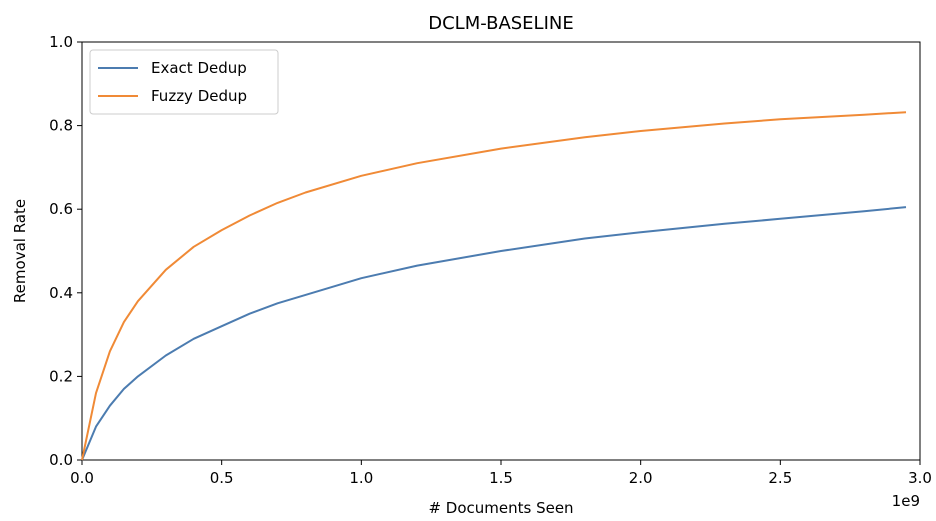 This screenshot has width=936, height=521. I want to click on y-tick-label: 0.0, so click(61, 460).